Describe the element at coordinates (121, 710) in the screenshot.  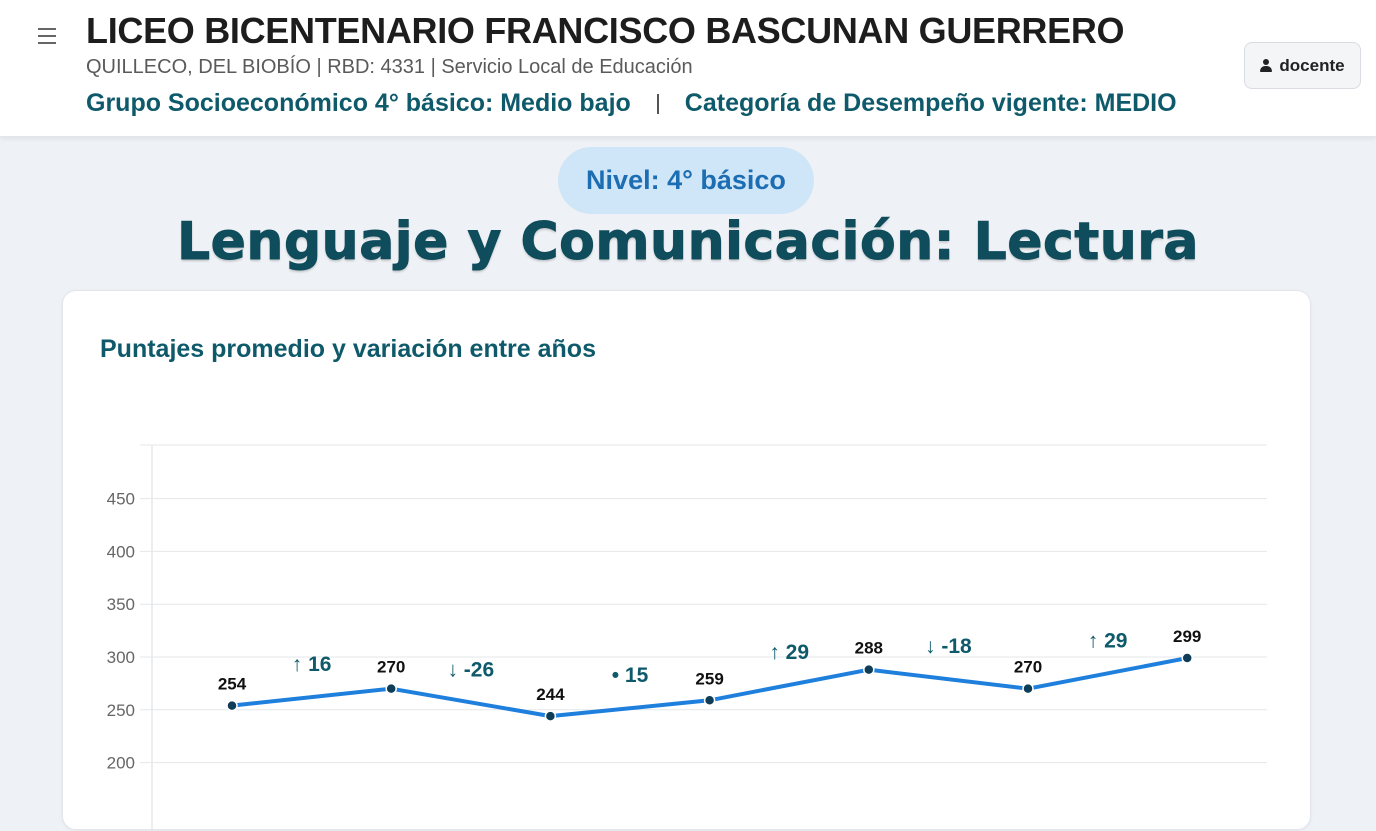
I see `y-tick-label: 250` at that location.